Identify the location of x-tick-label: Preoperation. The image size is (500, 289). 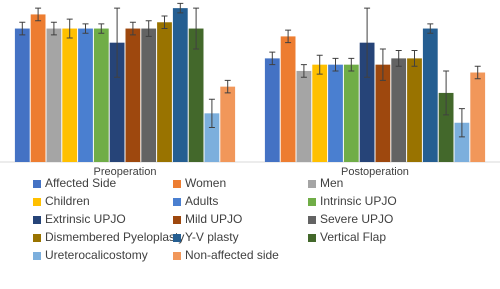
(125, 172).